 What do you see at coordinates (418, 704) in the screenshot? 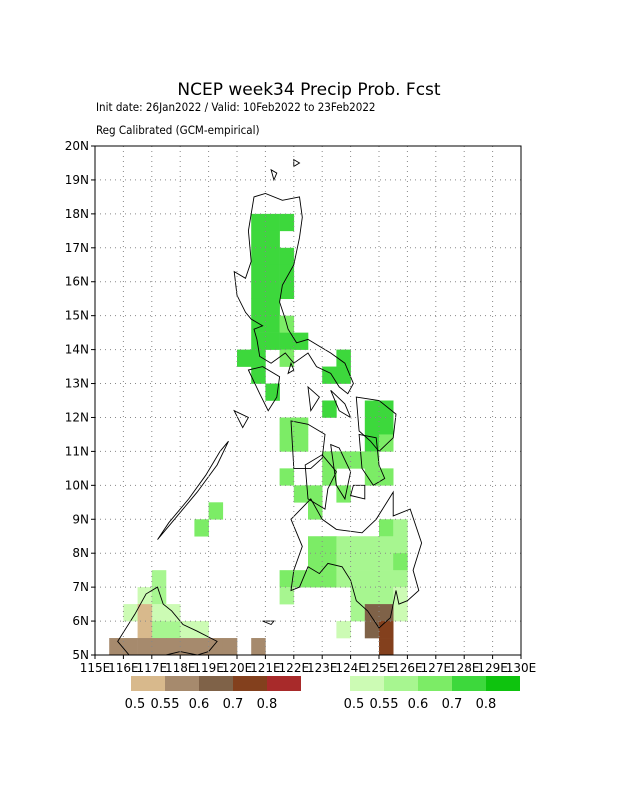
I see `wet-label-2: 0.6` at bounding box center [418, 704].